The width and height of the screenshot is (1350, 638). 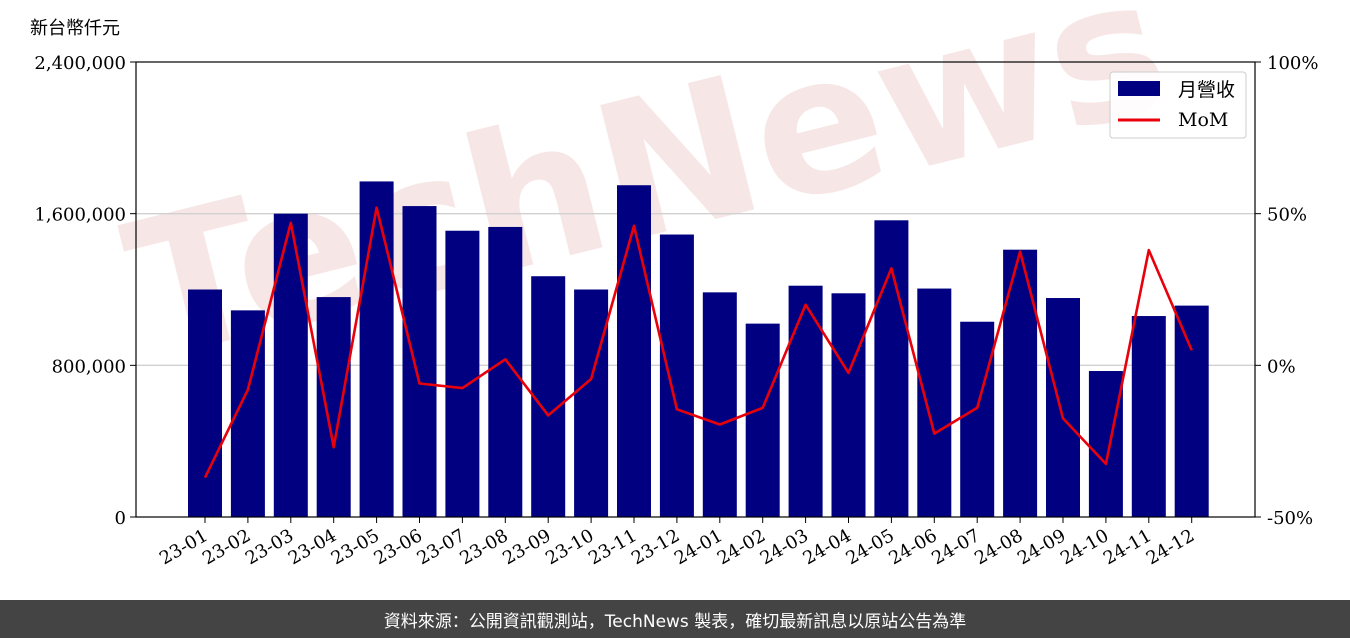 I want to click on x-tick-label: 23-01, so click(x=183, y=547).